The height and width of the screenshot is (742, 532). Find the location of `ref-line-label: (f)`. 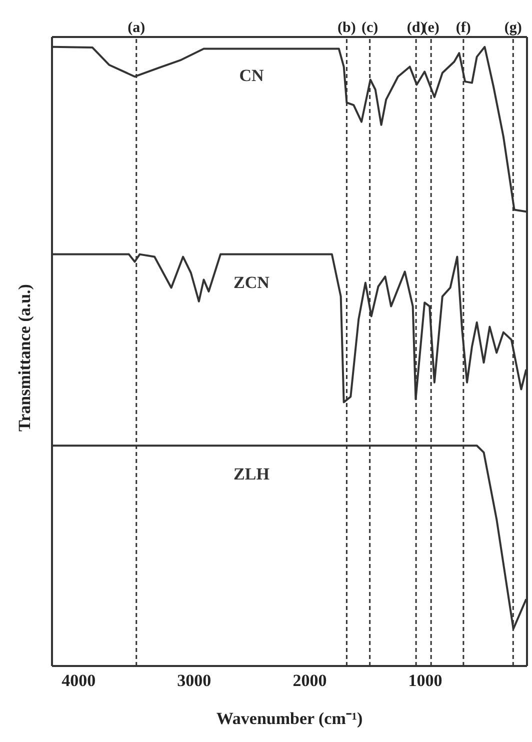

ref-line-label: (f) is located at coordinates (463, 28).